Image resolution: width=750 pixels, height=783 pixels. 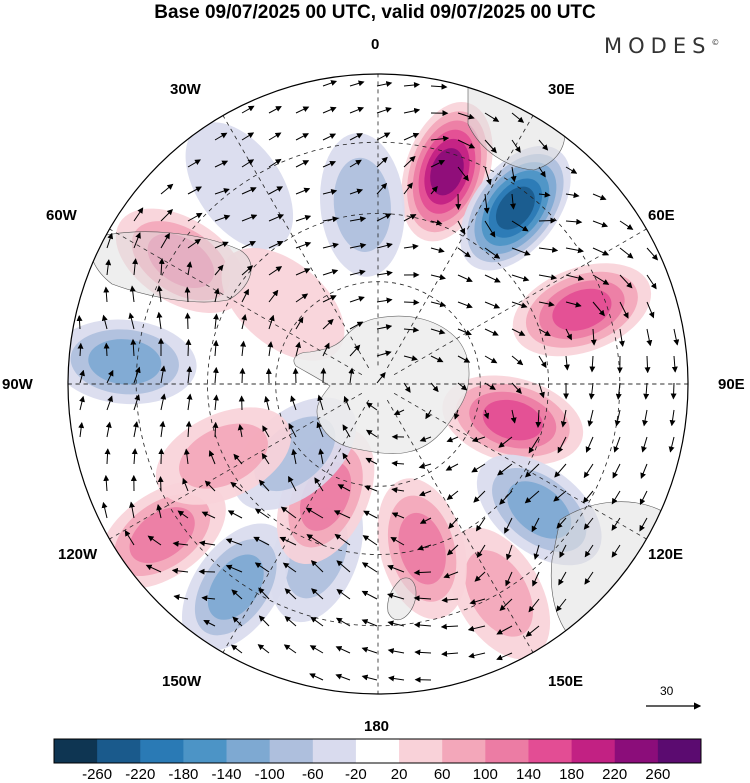 I want to click on brand-mark: ©, so click(x=715, y=42).